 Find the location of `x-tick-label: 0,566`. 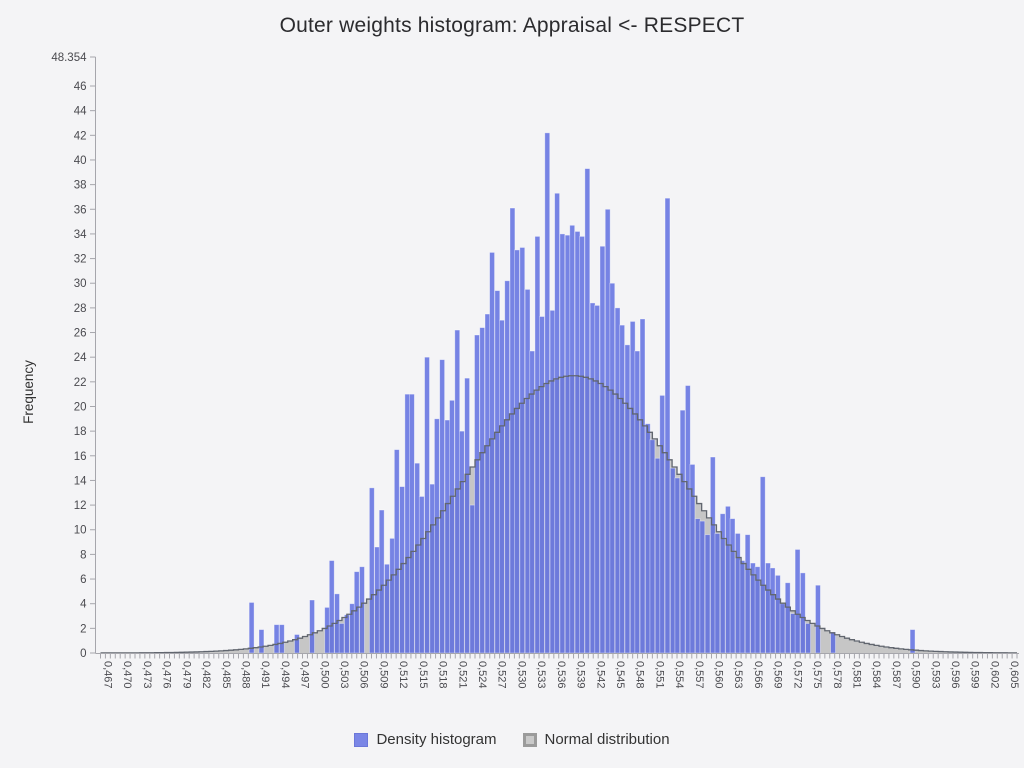

x-tick-label: 0,566 is located at coordinates (758, 675).